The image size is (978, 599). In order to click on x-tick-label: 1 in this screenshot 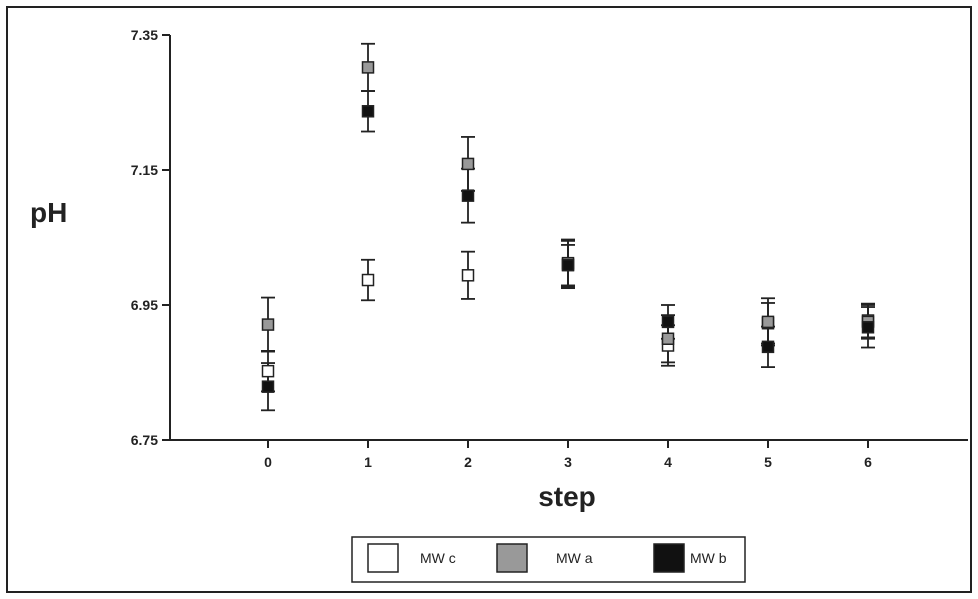, I will do `click(368, 462)`.